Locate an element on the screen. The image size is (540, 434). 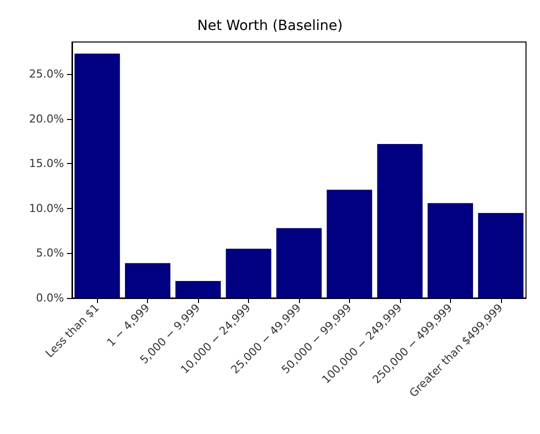
y-tick-label: 20.0% is located at coordinates (46, 119).